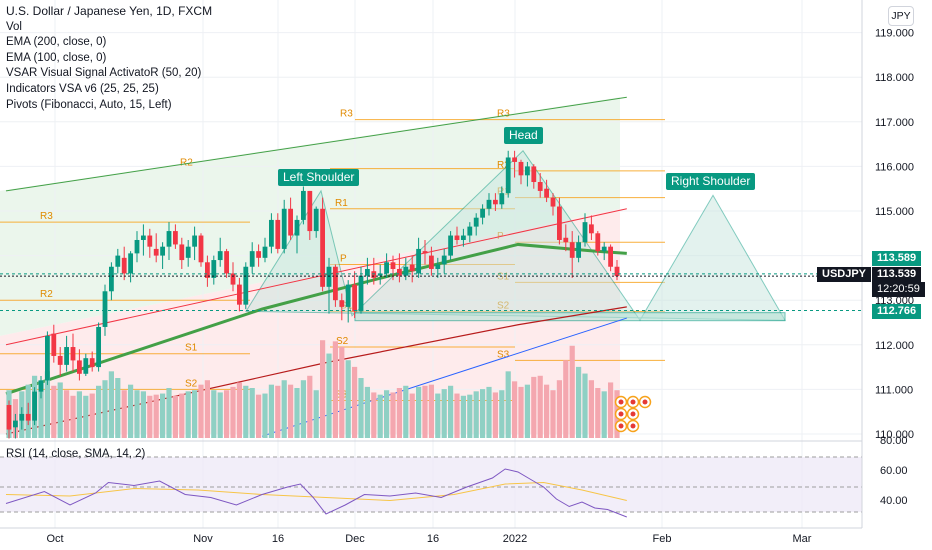  What do you see at coordinates (82, 88) in the screenshot?
I see `legend-vsa: Indicators VSA v6 (25, 25, 25)` at bounding box center [82, 88].